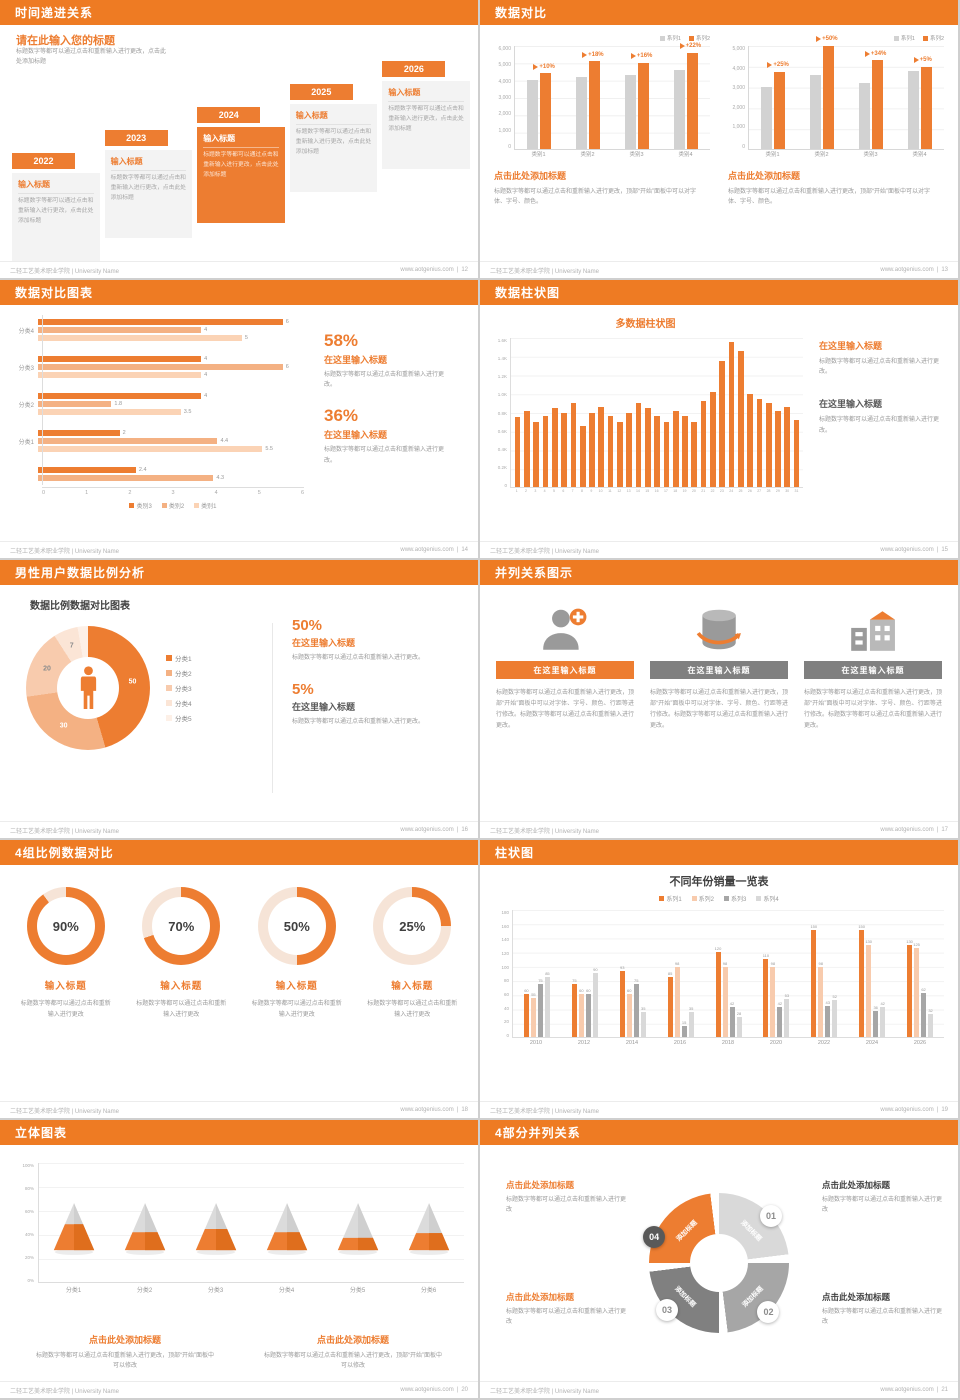 The image size is (960, 1400). Describe the element at coordinates (341, 416) in the screenshot. I see `percent-value: 36%` at that location.